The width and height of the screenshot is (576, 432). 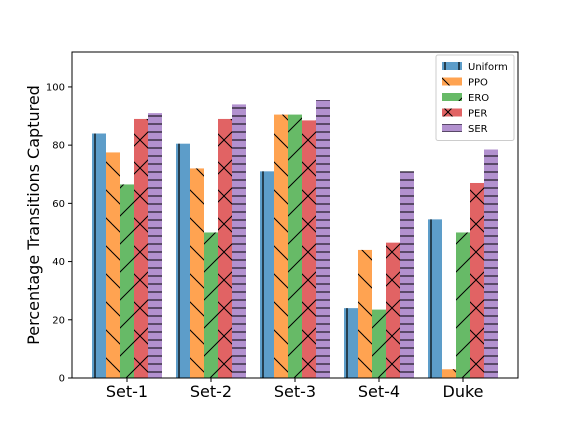 I want to click on y-tick-label: 0, so click(x=62, y=379).